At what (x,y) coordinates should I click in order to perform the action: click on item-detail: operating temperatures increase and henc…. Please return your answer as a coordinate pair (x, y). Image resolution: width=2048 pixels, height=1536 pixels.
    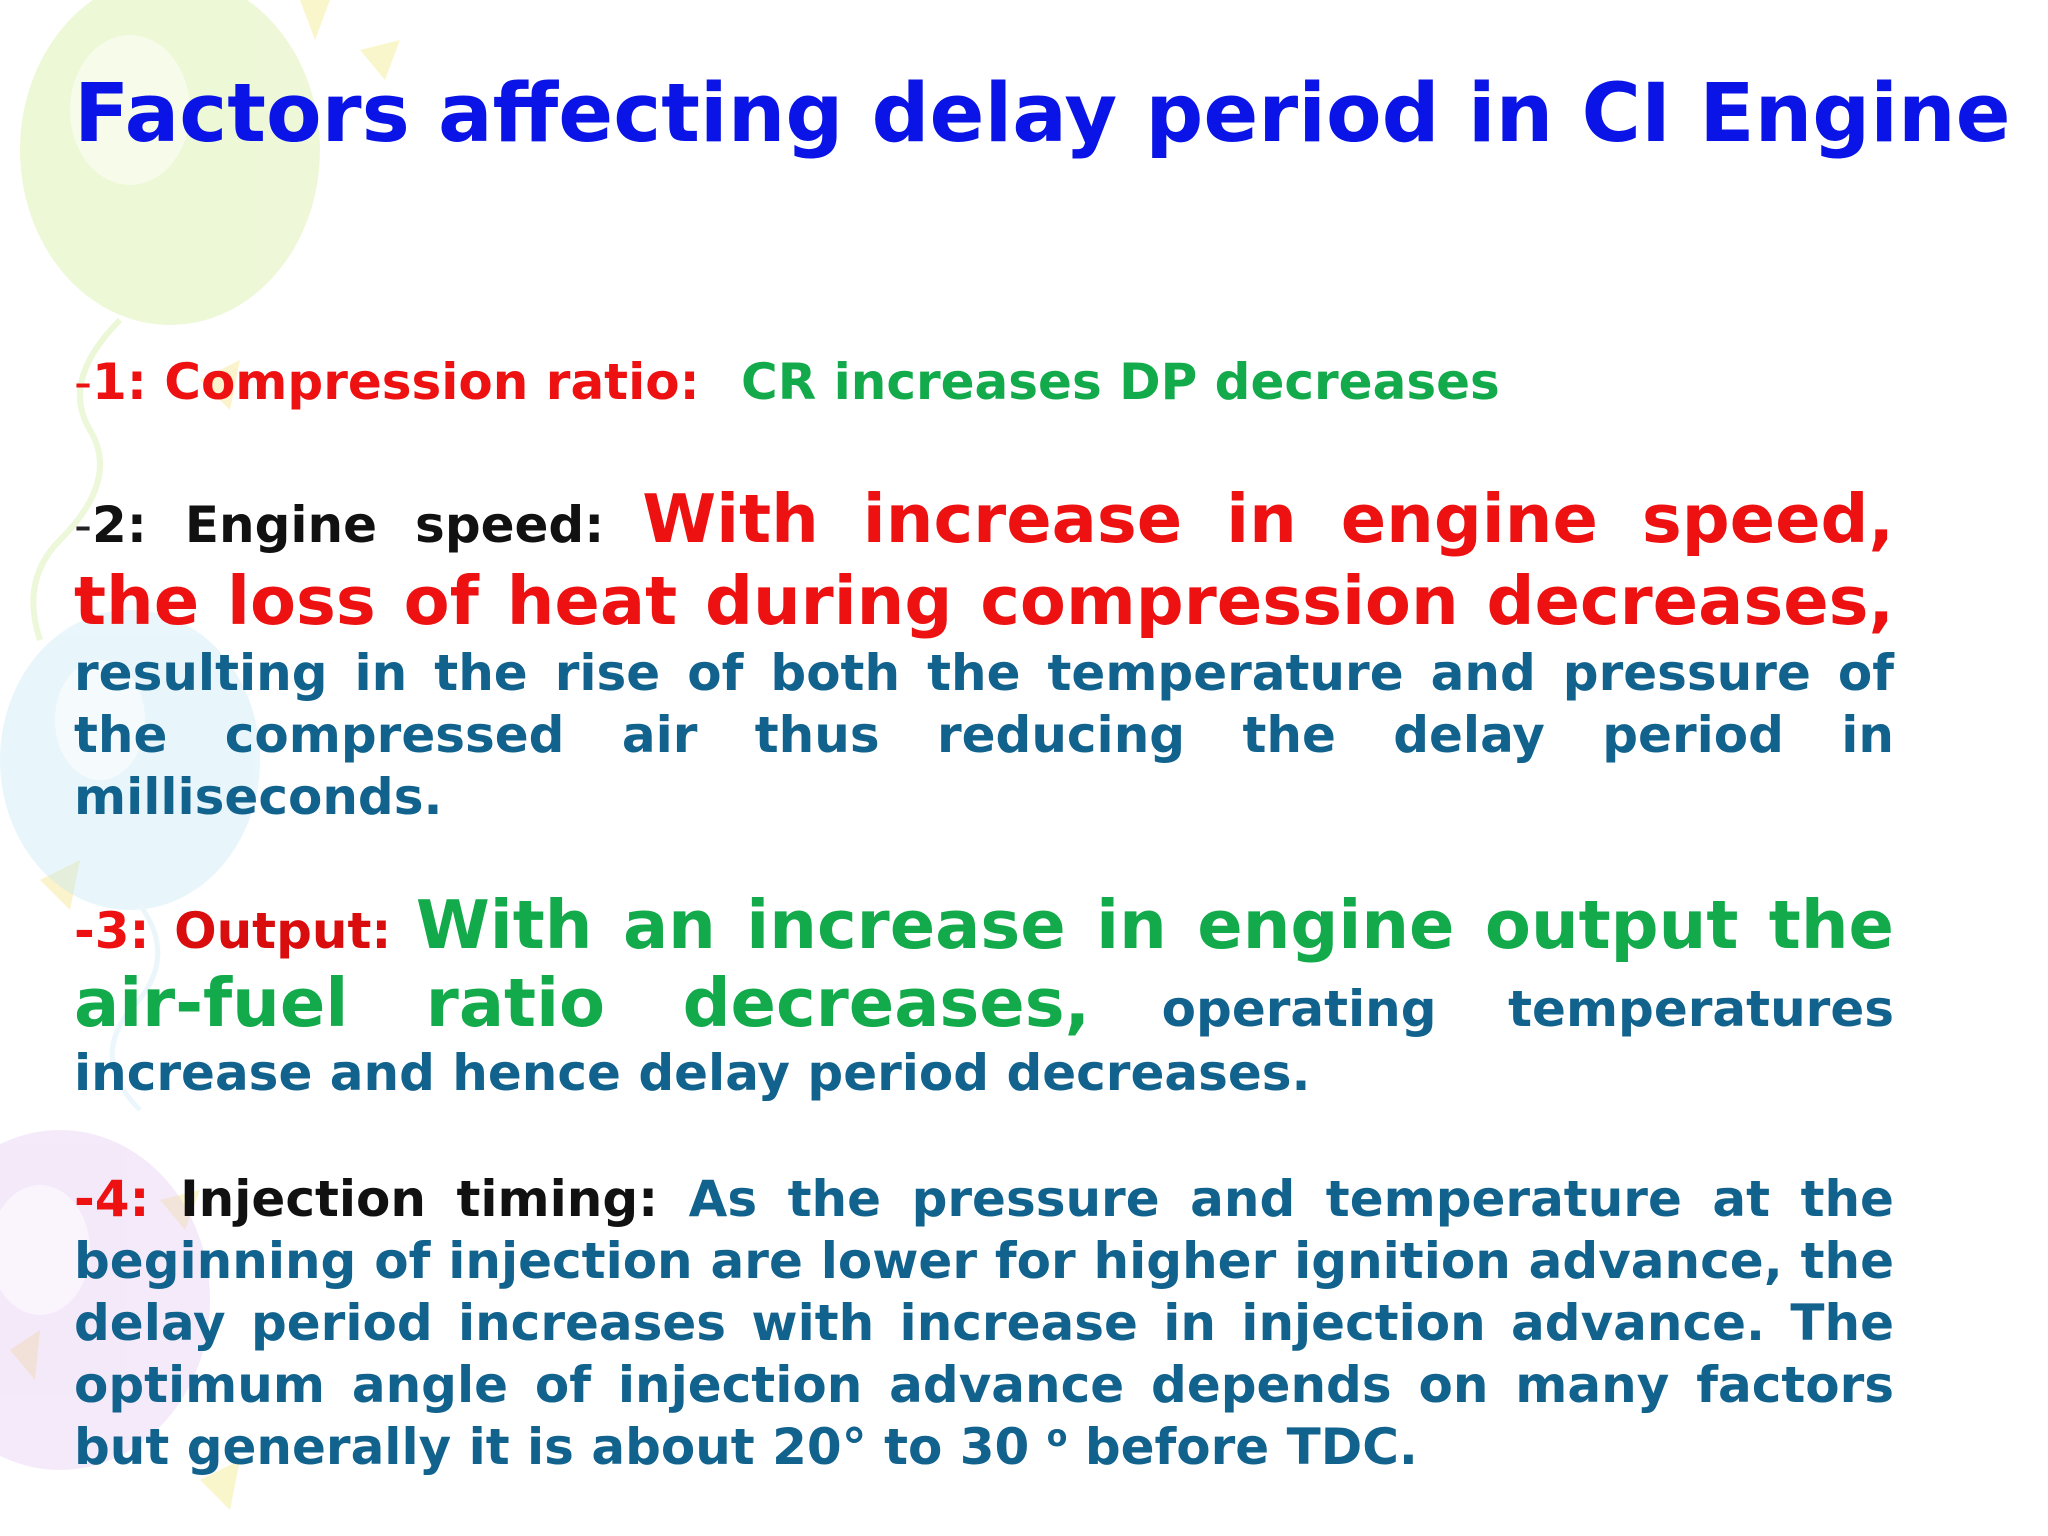
    Looking at the image, I should click on (984, 1041).